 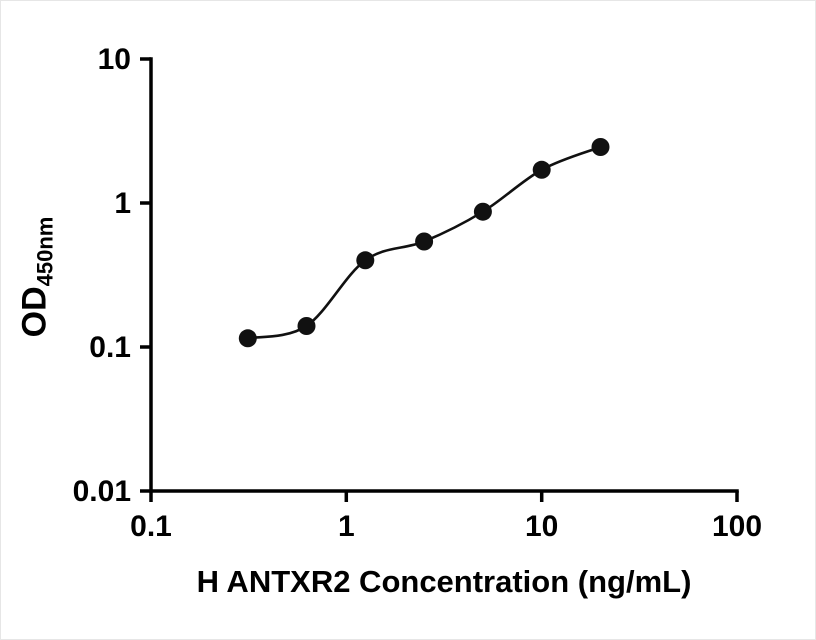 I want to click on y-axis-label: OD450nm, so click(x=37, y=277).